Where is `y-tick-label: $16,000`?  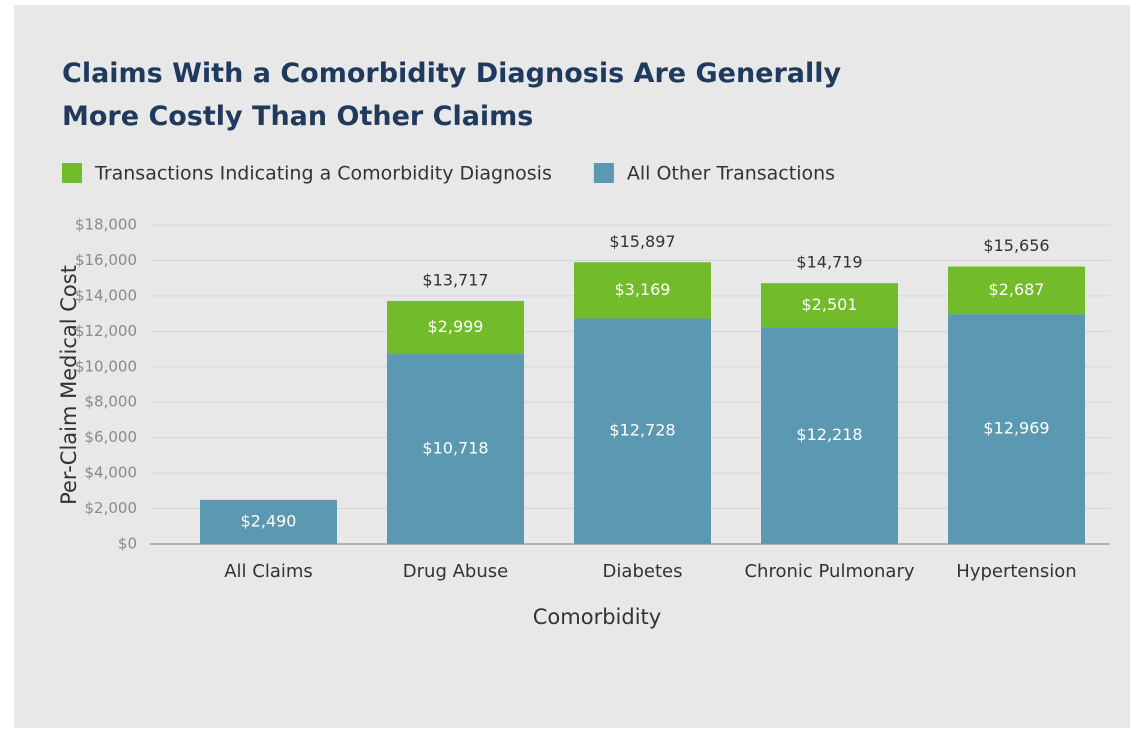 y-tick-label: $16,000 is located at coordinates (106, 260).